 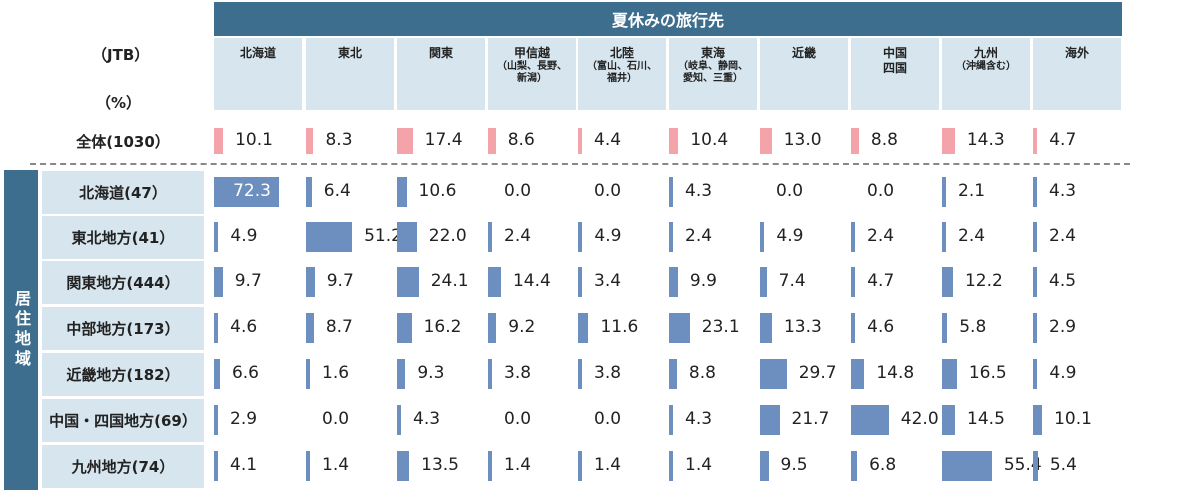 What do you see at coordinates (349, 53) in the screenshot?
I see `column-header-name: 東北` at bounding box center [349, 53].